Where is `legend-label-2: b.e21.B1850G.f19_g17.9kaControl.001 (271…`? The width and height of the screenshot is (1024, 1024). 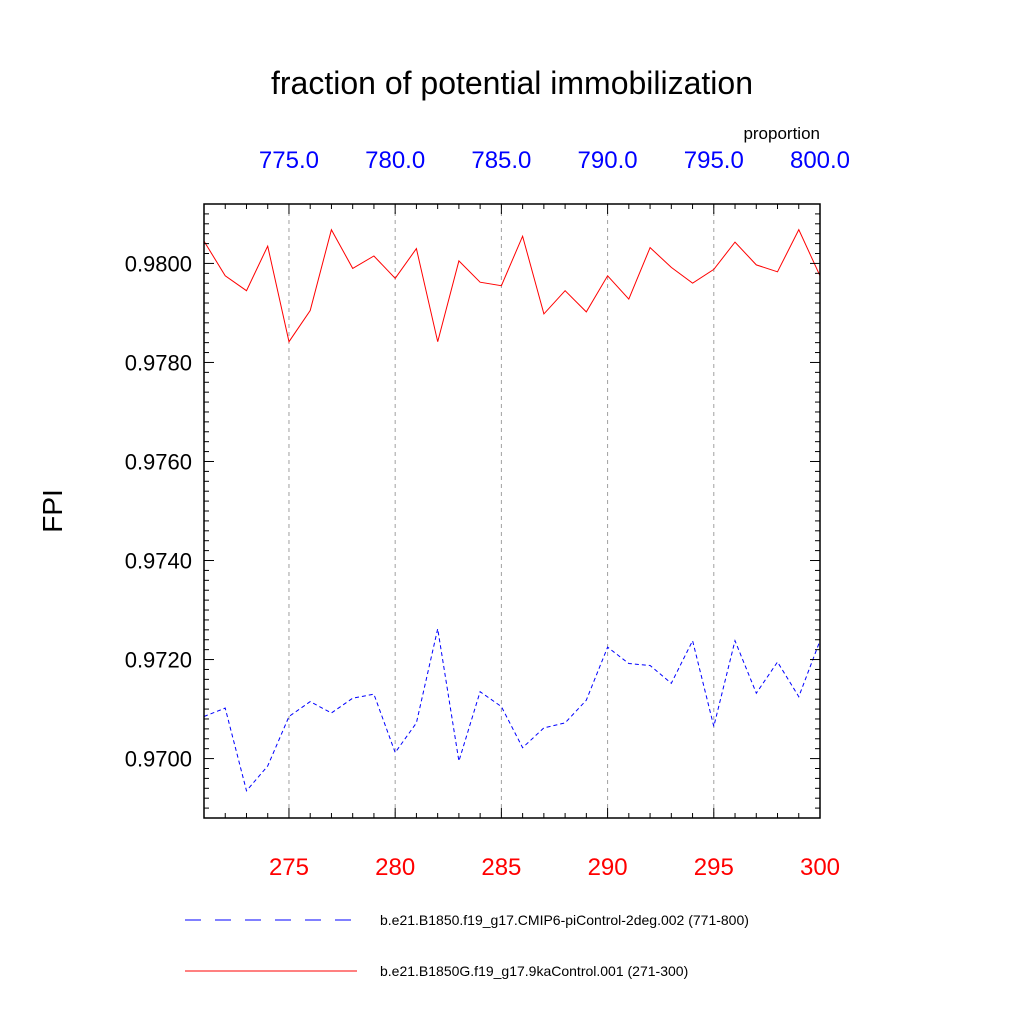
legend-label-2: b.e21.B1850G.f19_g17.9kaControl.001 (271… is located at coordinates (534, 971).